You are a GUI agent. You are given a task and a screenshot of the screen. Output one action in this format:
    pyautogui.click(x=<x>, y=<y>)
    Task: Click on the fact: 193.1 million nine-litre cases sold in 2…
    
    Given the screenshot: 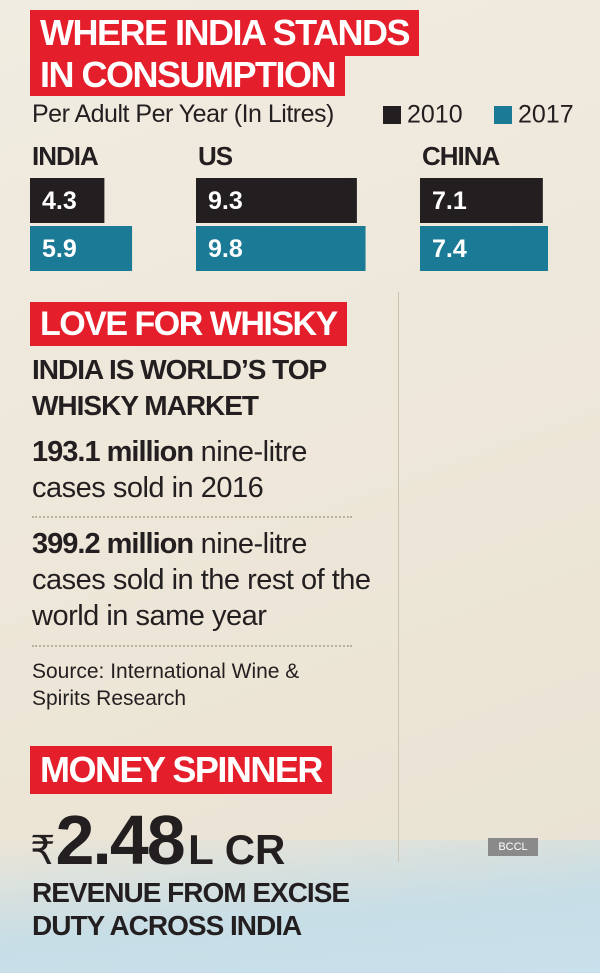 What is the action you would take?
    pyautogui.click(x=204, y=470)
    